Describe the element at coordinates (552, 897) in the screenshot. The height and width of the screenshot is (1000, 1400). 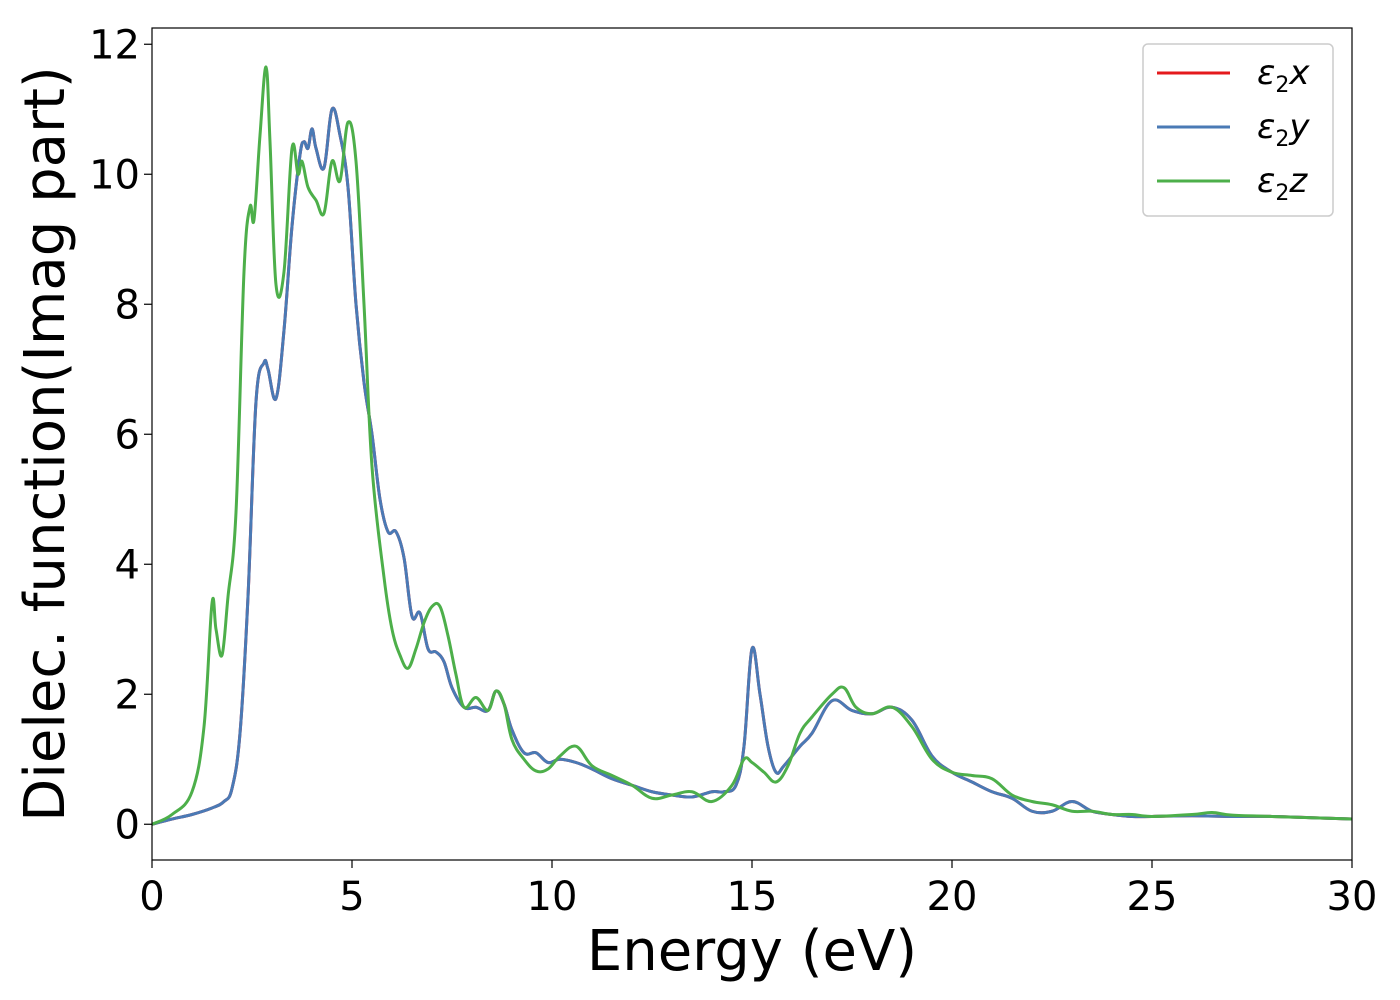
I see `x-tick-label: 10` at that location.